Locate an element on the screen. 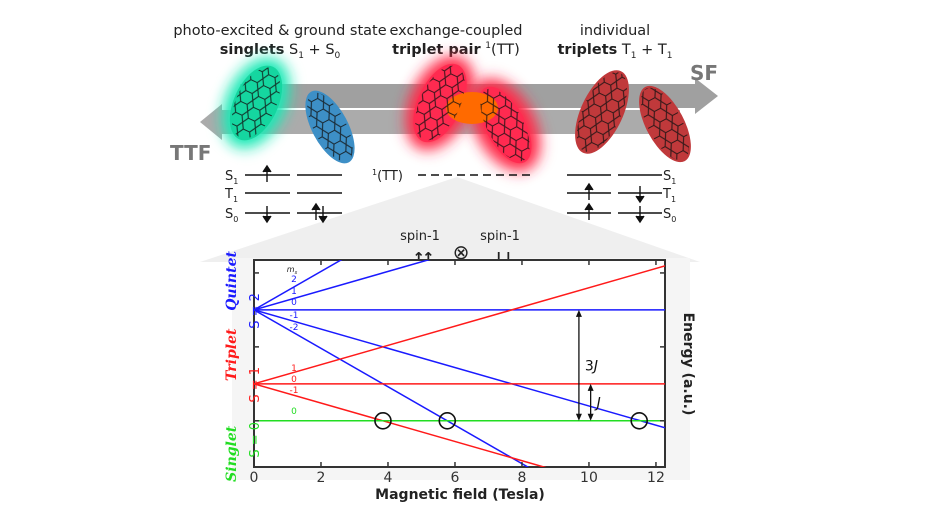 The width and height of the screenshot is (935, 526). energy-gap-label: 3J is located at coordinates (591, 366).